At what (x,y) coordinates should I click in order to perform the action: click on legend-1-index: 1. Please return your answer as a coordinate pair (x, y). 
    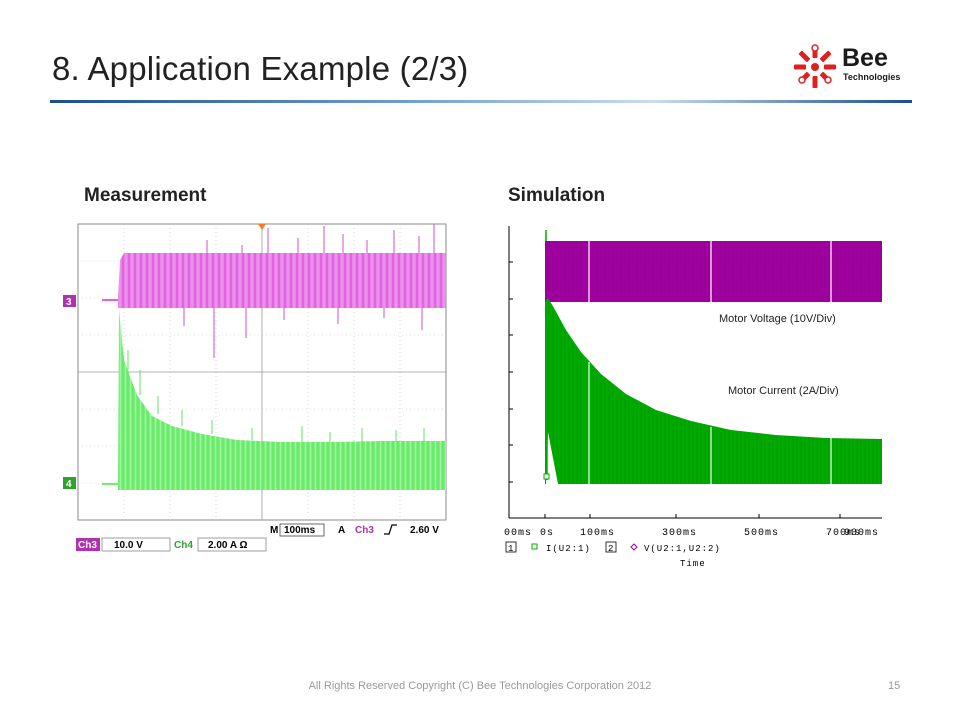
    Looking at the image, I should click on (510, 549).